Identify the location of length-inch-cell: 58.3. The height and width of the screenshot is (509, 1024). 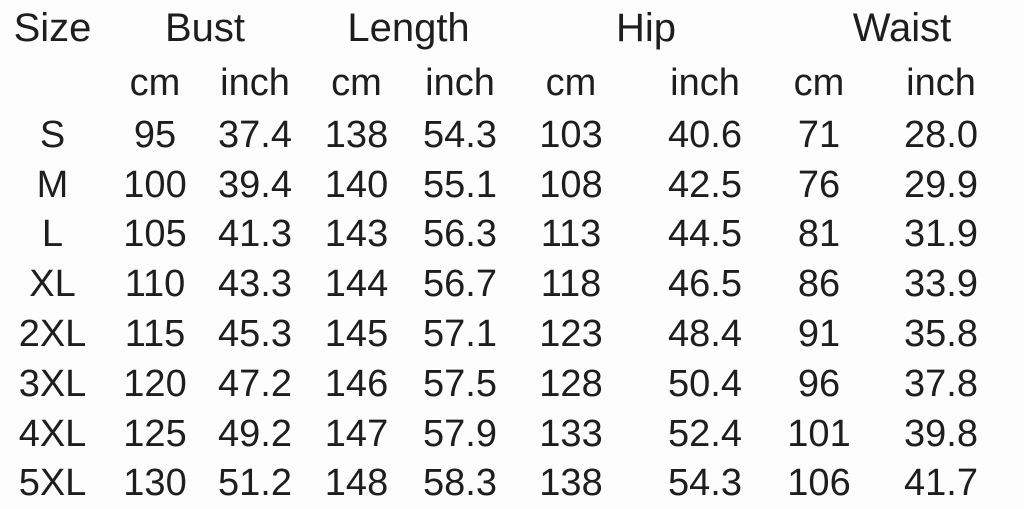
(460, 483).